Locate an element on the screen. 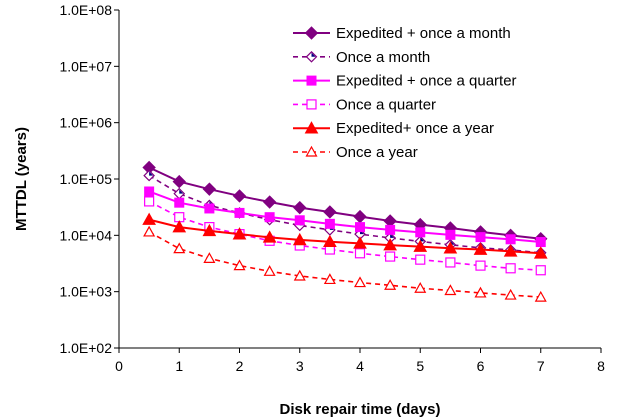  legend-label: Expedited+ once a year is located at coordinates (415, 128).